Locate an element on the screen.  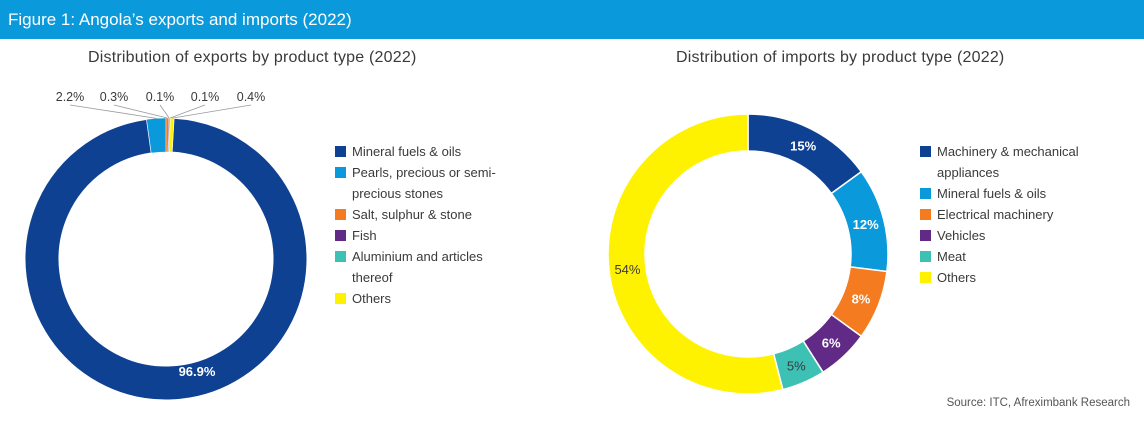
exports-data-label-pearls-precious-or-semi-precious-stones: 2.2% is located at coordinates (70, 97).